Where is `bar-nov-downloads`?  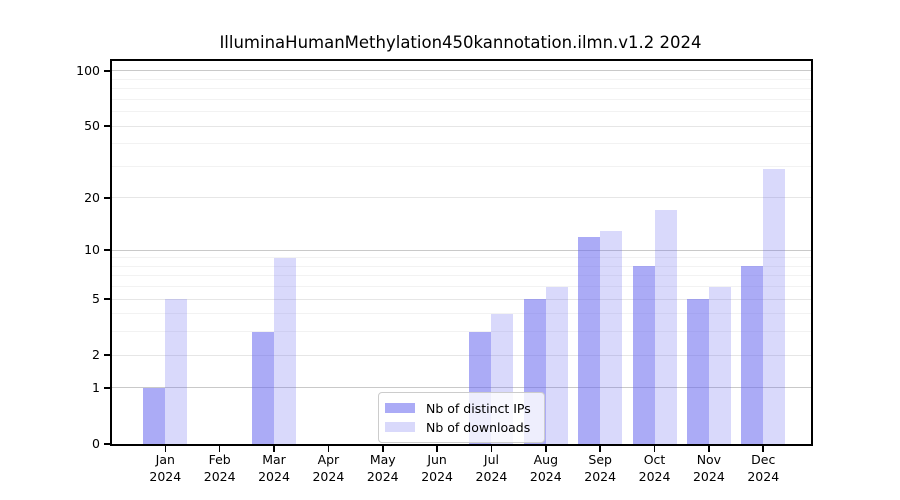 bar-nov-downloads is located at coordinates (719, 365).